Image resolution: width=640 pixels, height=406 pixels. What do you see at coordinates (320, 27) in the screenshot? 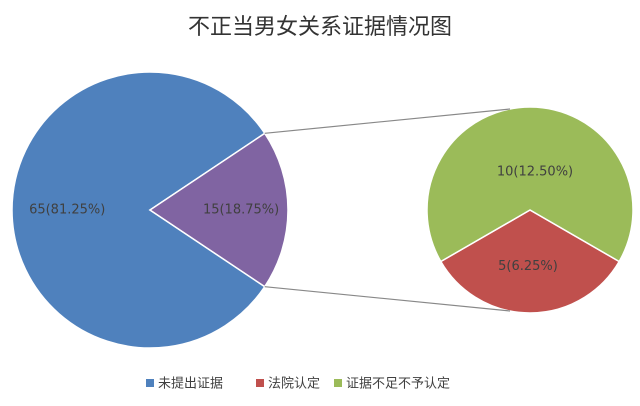
I see `chart-title: 不正当男女关系证据情况图` at bounding box center [320, 27].